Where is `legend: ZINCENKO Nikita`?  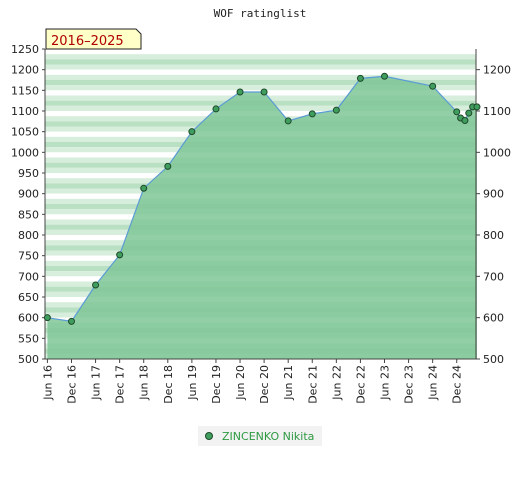 legend: ZINCENKO Nikita is located at coordinates (260, 436).